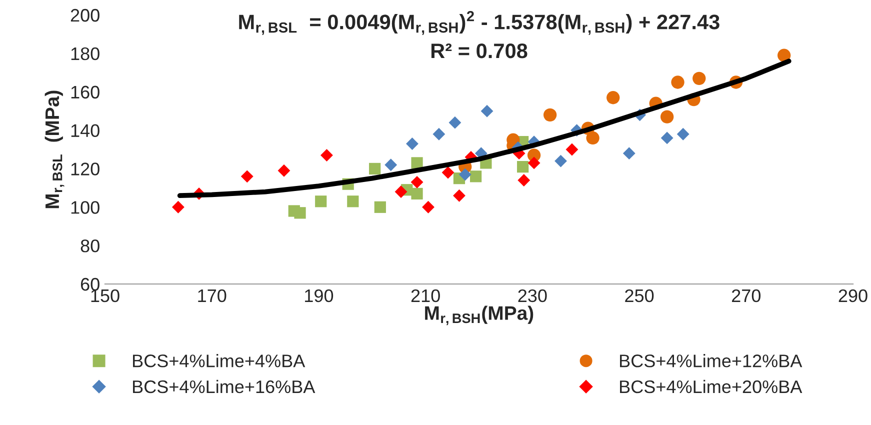  I want to click on annotation: R² = 0.708, so click(479, 51).